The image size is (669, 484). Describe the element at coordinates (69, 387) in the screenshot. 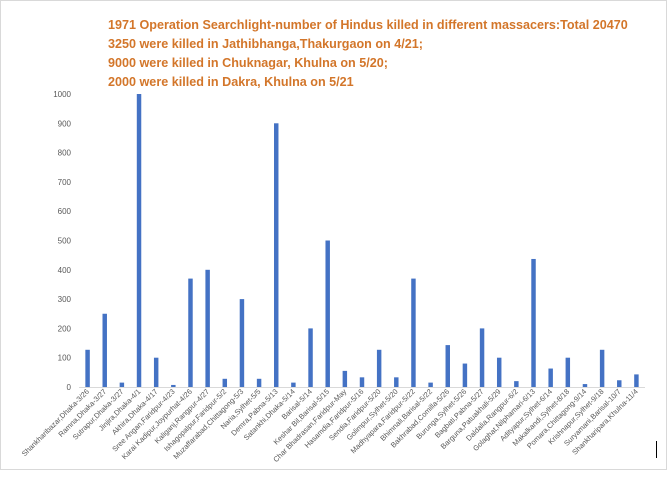

I see `y-tick-label: 0` at that location.